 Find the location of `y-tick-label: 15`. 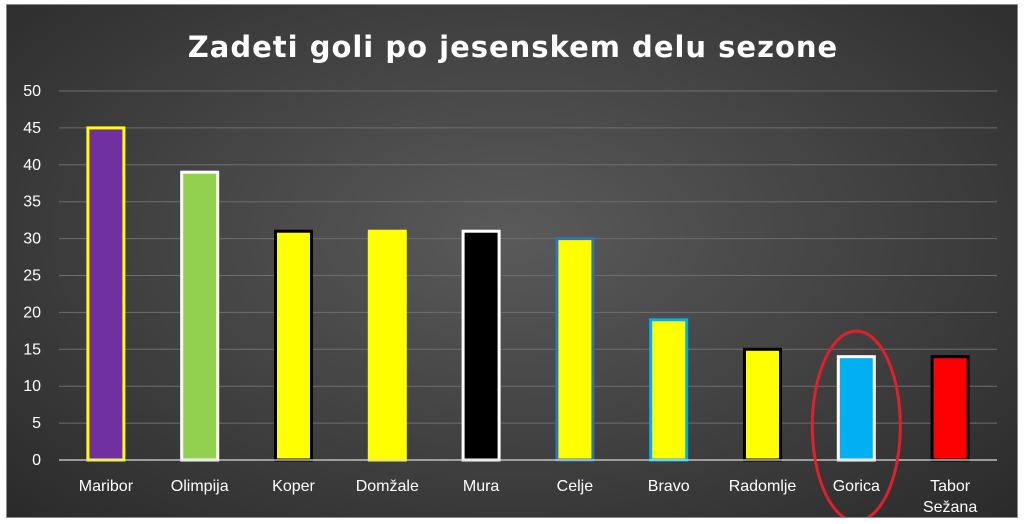

y-tick-label: 15 is located at coordinates (32, 349).